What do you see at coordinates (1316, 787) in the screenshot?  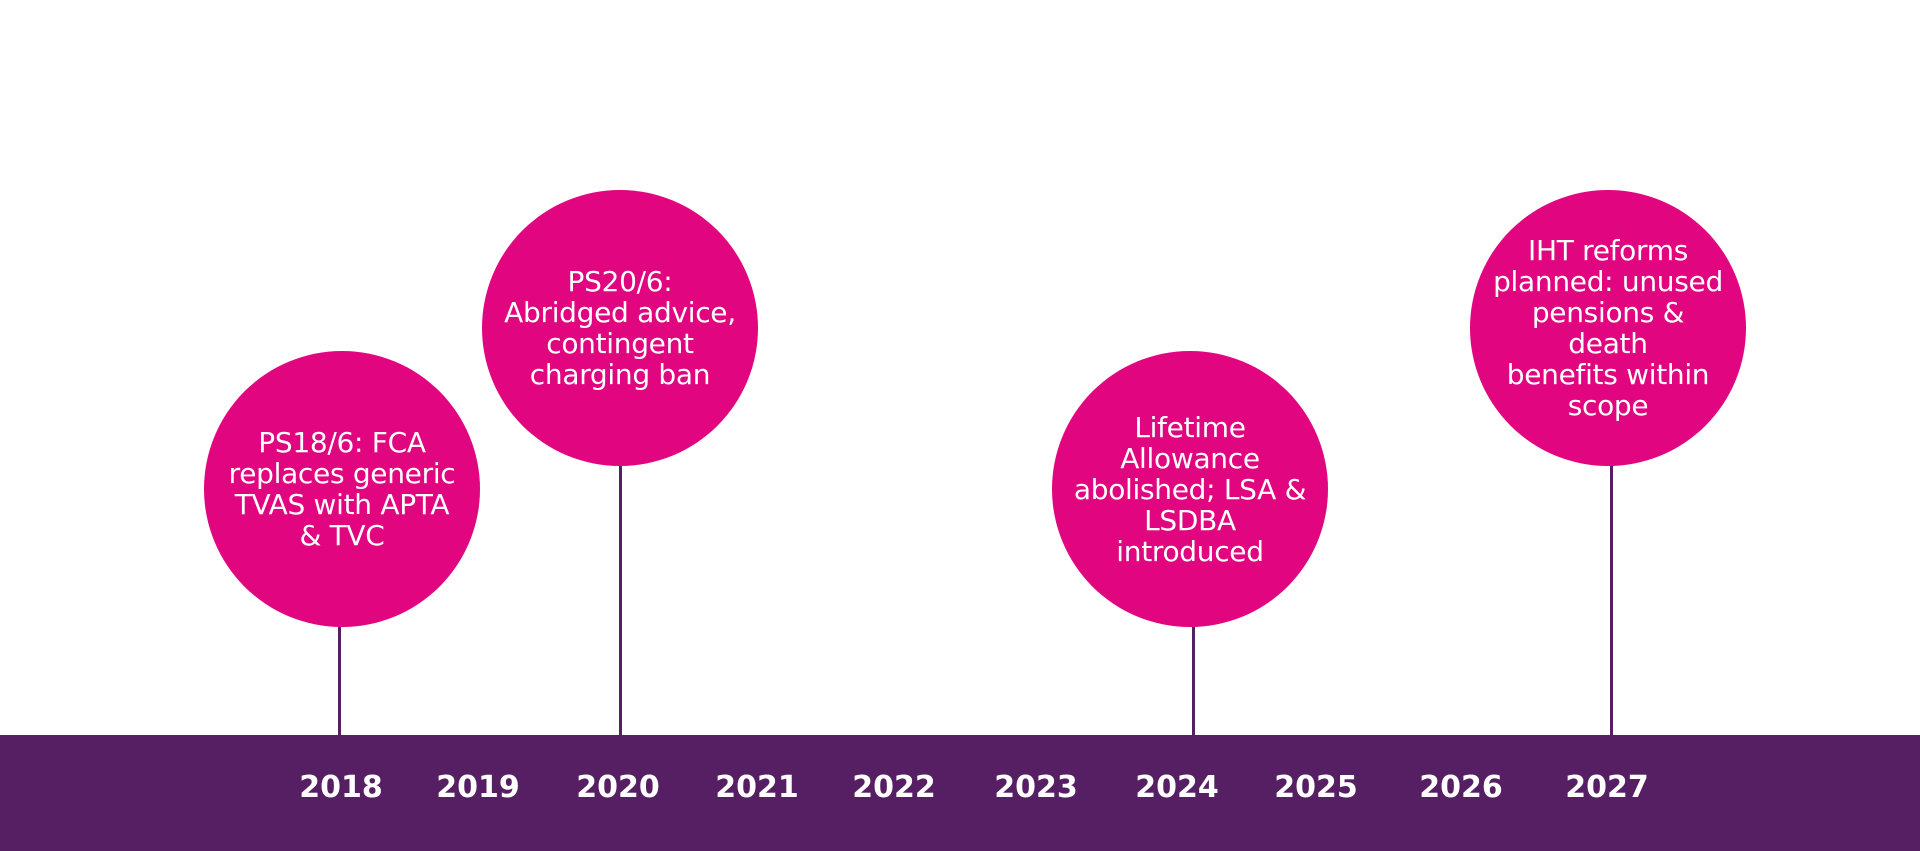 I see `year-label-2025: 2025` at bounding box center [1316, 787].